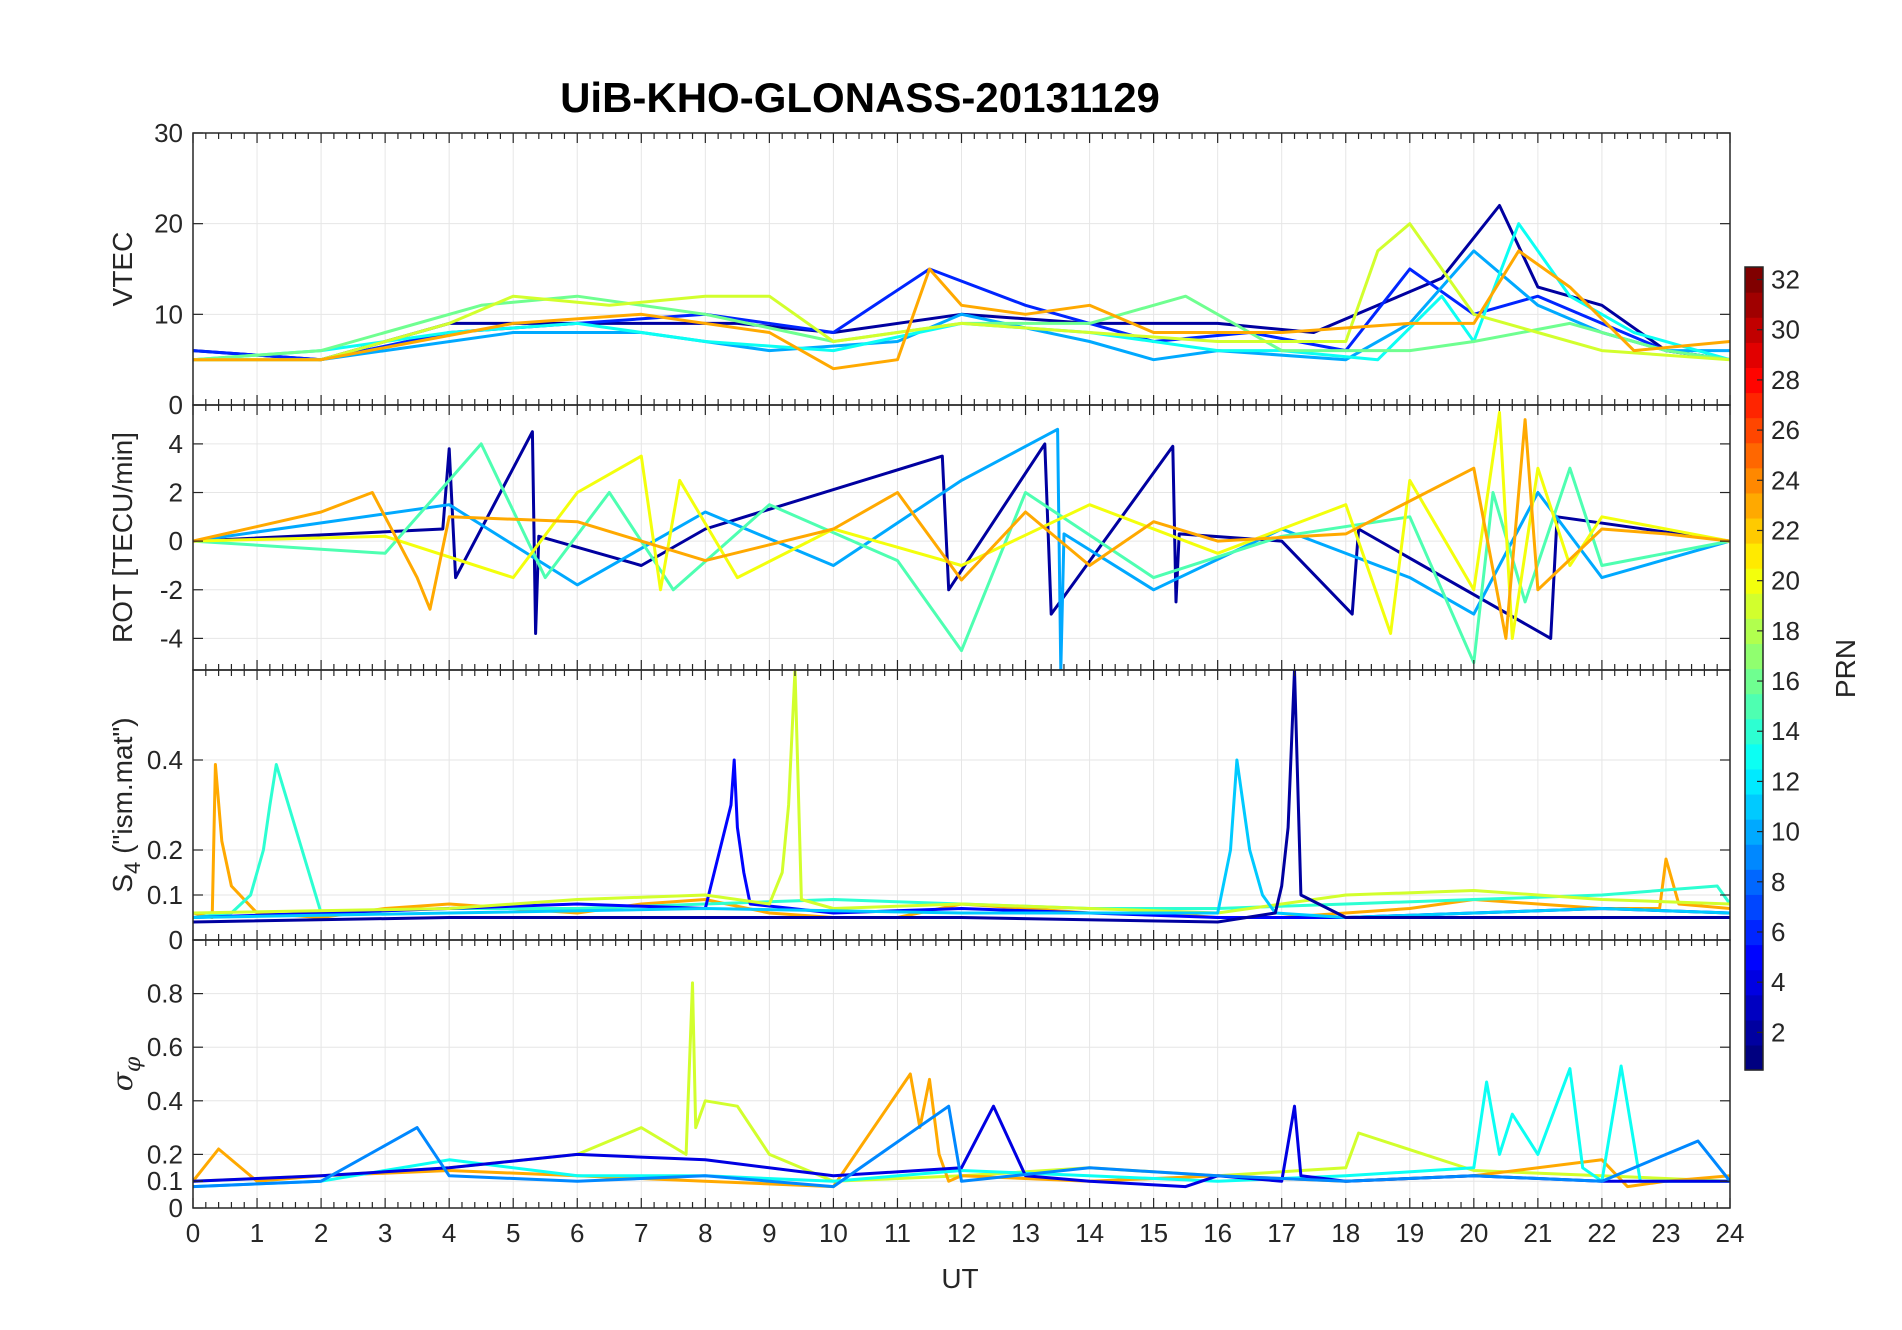  What do you see at coordinates (165, 994) in the screenshot?
I see `y-tick-label: 0.8` at bounding box center [165, 994].